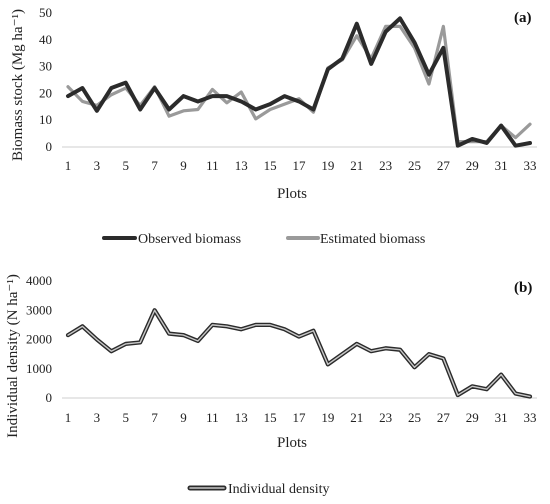 This screenshot has height=504, width=550. What do you see at coordinates (523, 288) in the screenshot?
I see `panel-b-label: (b)` at bounding box center [523, 288].